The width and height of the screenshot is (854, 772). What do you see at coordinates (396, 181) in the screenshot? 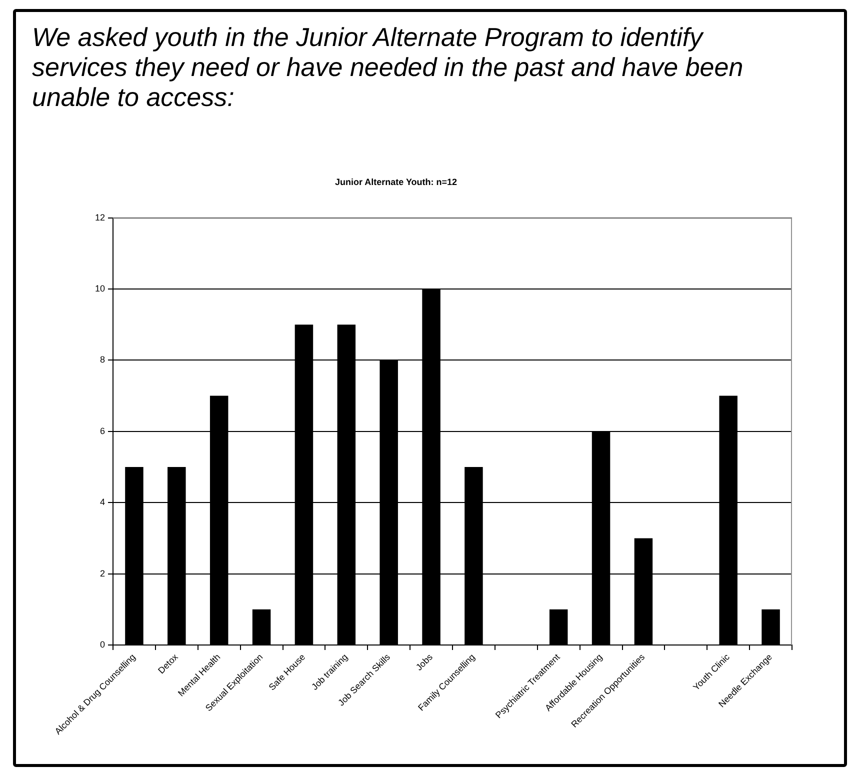
I see `chart-title: Junior Alternate Youth: n=12` at bounding box center [396, 181].